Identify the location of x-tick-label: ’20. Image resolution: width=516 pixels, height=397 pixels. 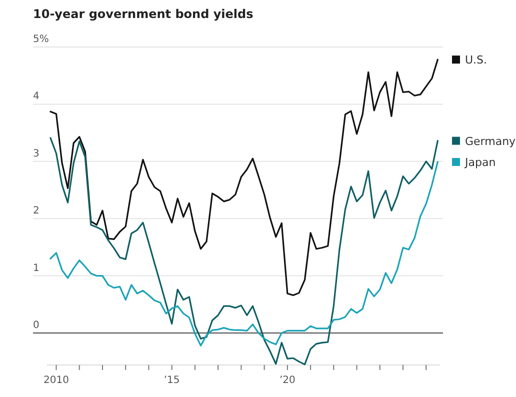
(287, 380).